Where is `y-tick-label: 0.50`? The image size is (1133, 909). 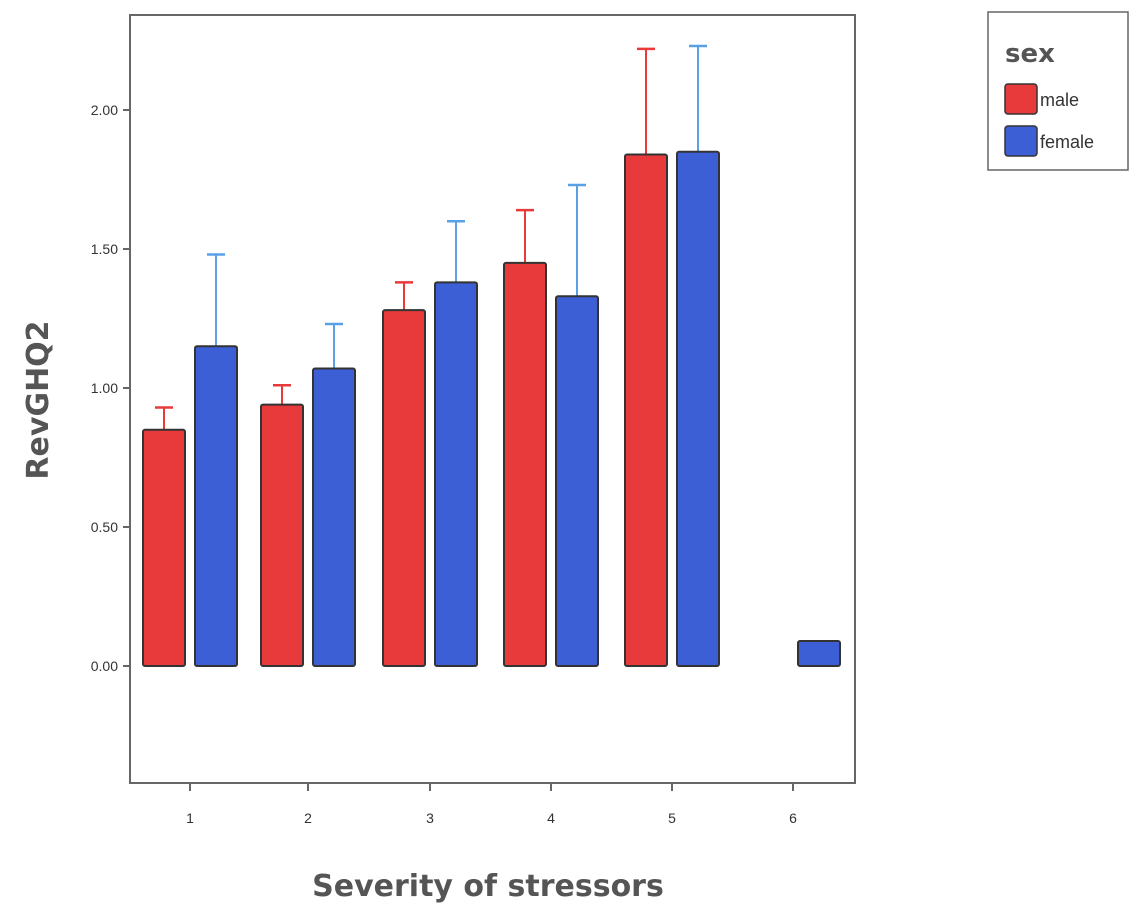 y-tick-label: 0.50 is located at coordinates (104, 527).